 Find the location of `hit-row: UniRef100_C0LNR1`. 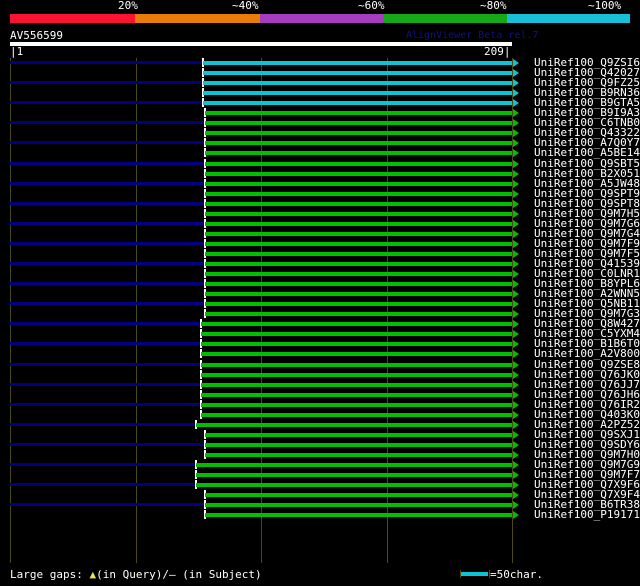

hit-row: UniRef100_C0LNR1 is located at coordinates (320, 273).